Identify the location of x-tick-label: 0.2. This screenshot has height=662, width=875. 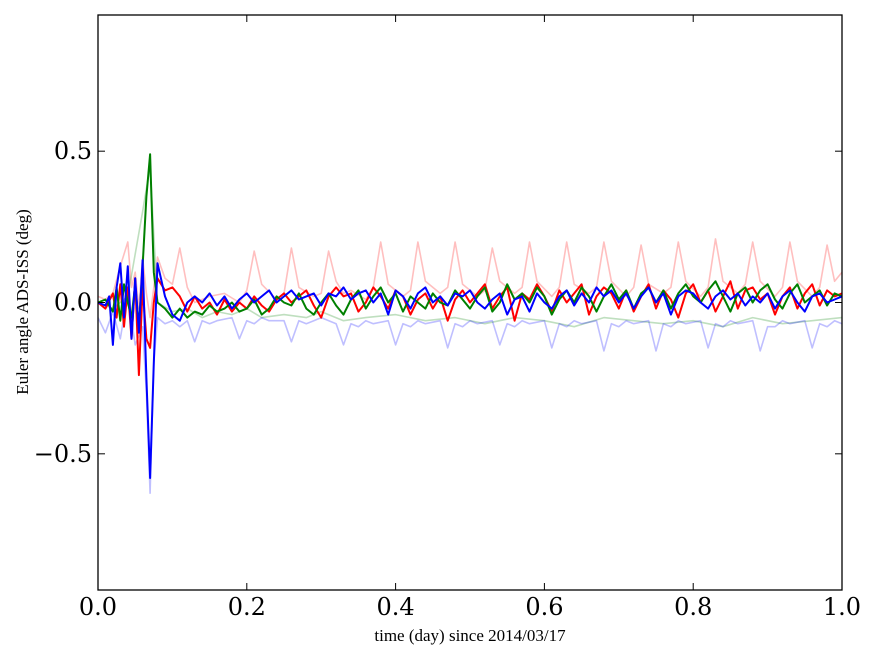
(247, 607).